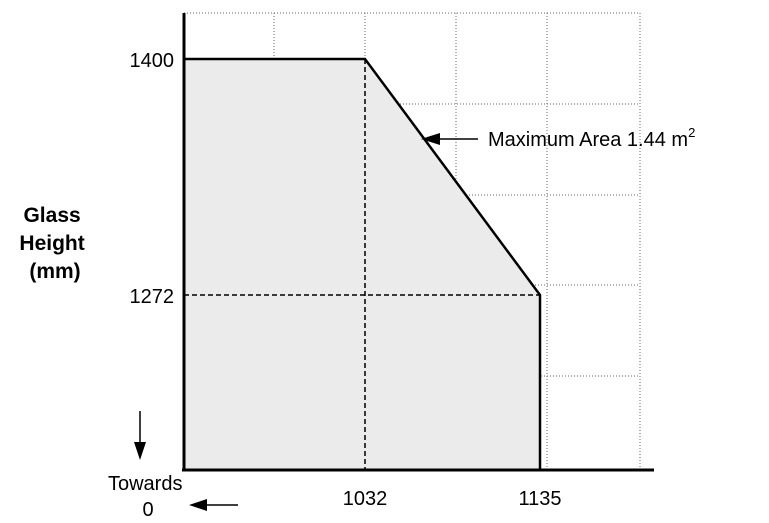 This screenshot has width=769, height=523. What do you see at coordinates (430, 139) in the screenshot?
I see `annotation-arrowhead` at bounding box center [430, 139].